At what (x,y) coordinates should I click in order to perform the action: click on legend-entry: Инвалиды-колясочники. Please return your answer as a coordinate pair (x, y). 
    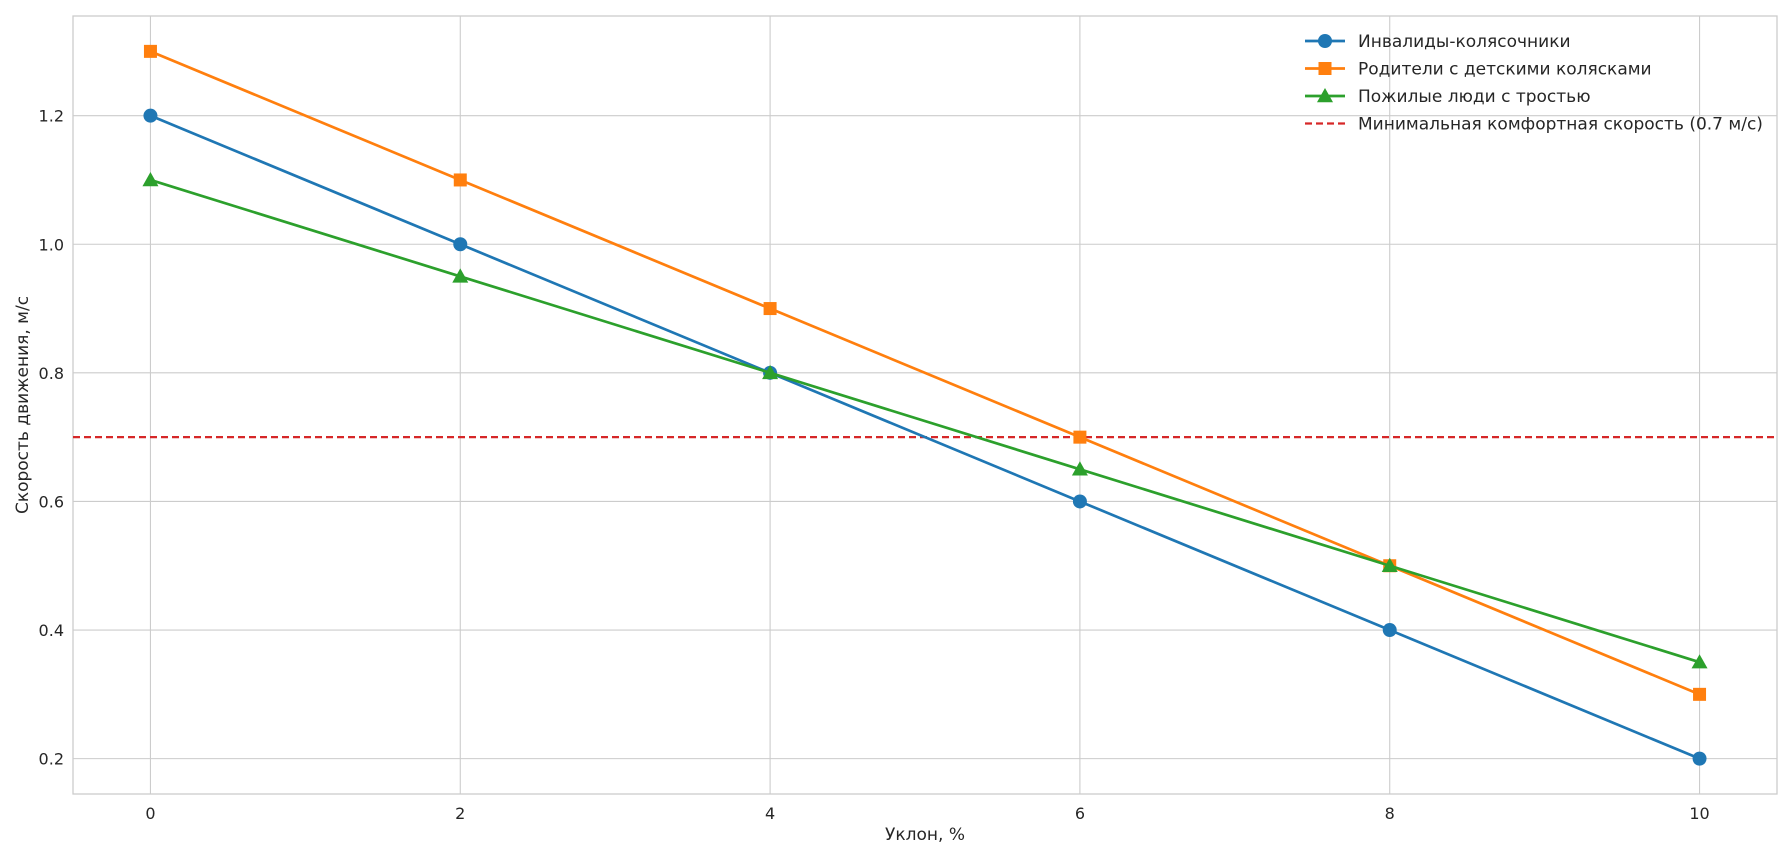
    Looking at the image, I should click on (1438, 42).